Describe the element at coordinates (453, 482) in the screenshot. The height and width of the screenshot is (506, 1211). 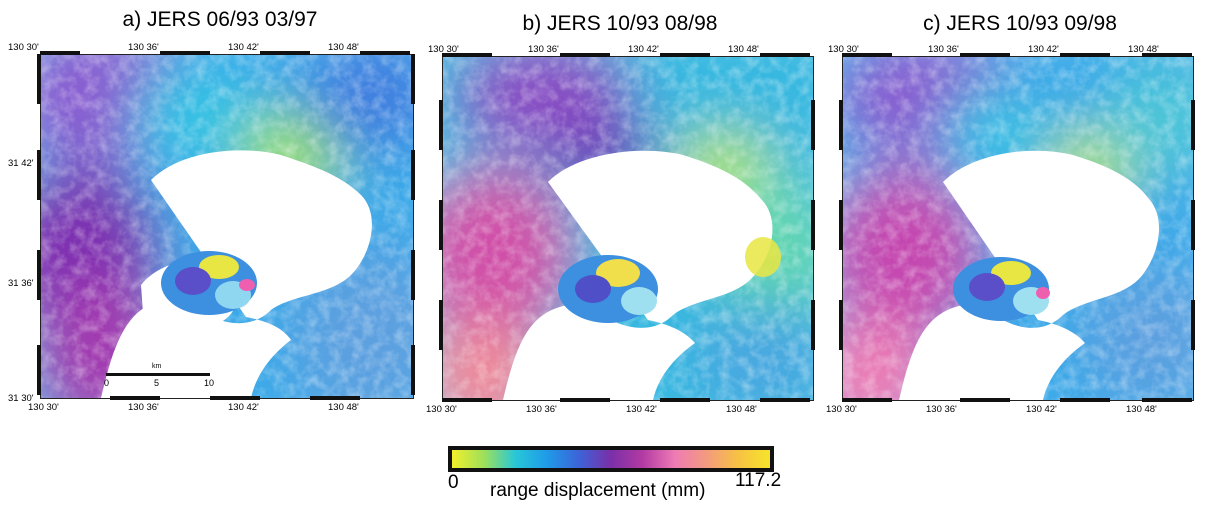
I see `color-scale-min-label: 0` at that location.